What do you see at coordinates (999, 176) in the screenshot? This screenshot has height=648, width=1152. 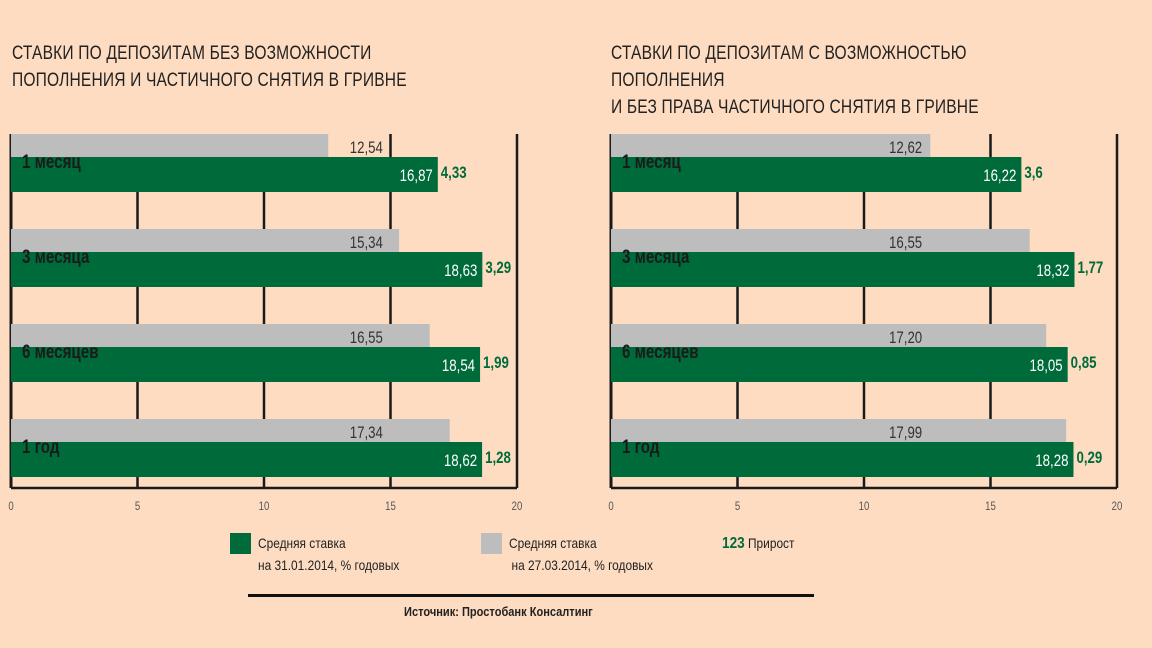 I see `green-value-label: 16,22` at bounding box center [999, 176].